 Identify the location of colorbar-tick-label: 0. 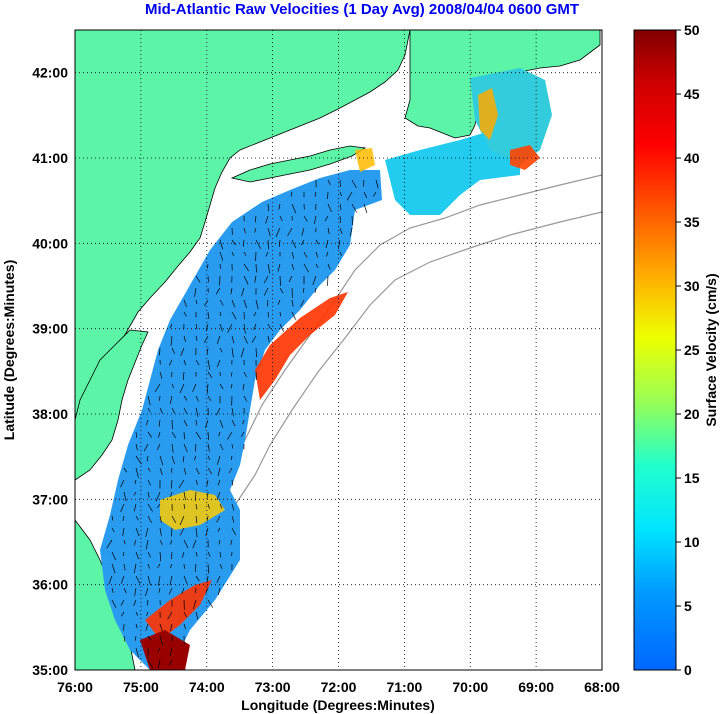
(688, 670).